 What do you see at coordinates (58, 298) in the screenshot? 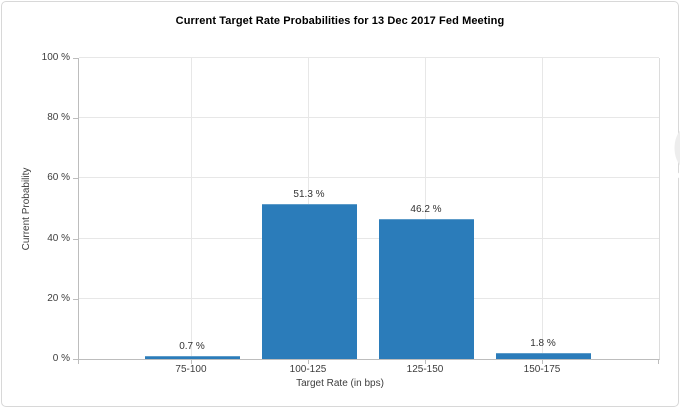
I see `y-tick-label: 20 %` at bounding box center [58, 298].